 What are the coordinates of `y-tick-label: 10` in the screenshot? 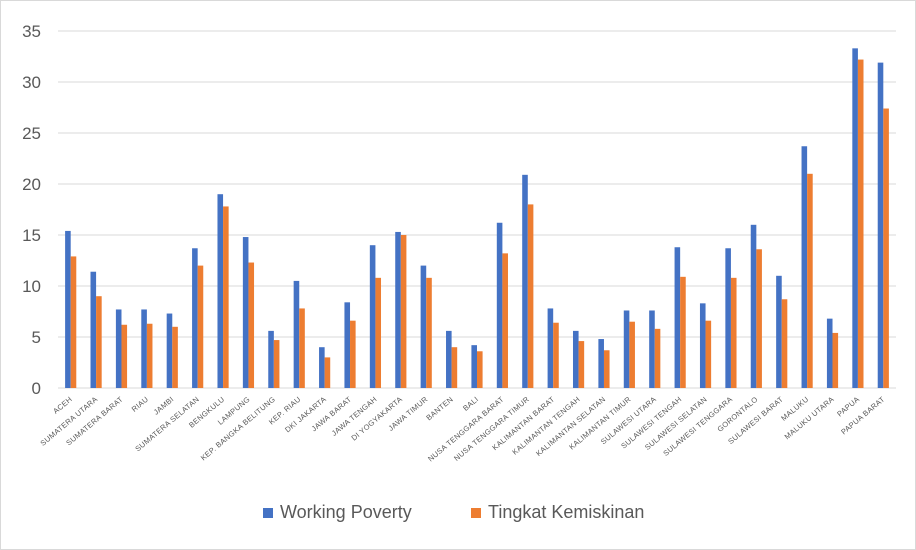 It's located at (31, 286).